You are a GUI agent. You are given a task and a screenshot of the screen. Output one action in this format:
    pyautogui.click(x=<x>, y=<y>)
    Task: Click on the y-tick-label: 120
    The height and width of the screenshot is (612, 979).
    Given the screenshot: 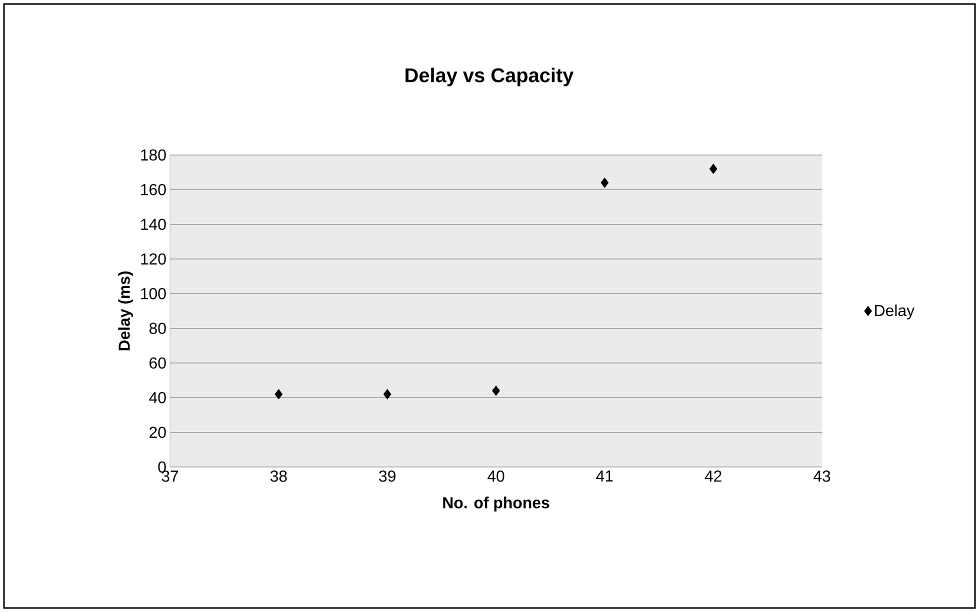 What is the action you would take?
    pyautogui.click(x=153, y=259)
    